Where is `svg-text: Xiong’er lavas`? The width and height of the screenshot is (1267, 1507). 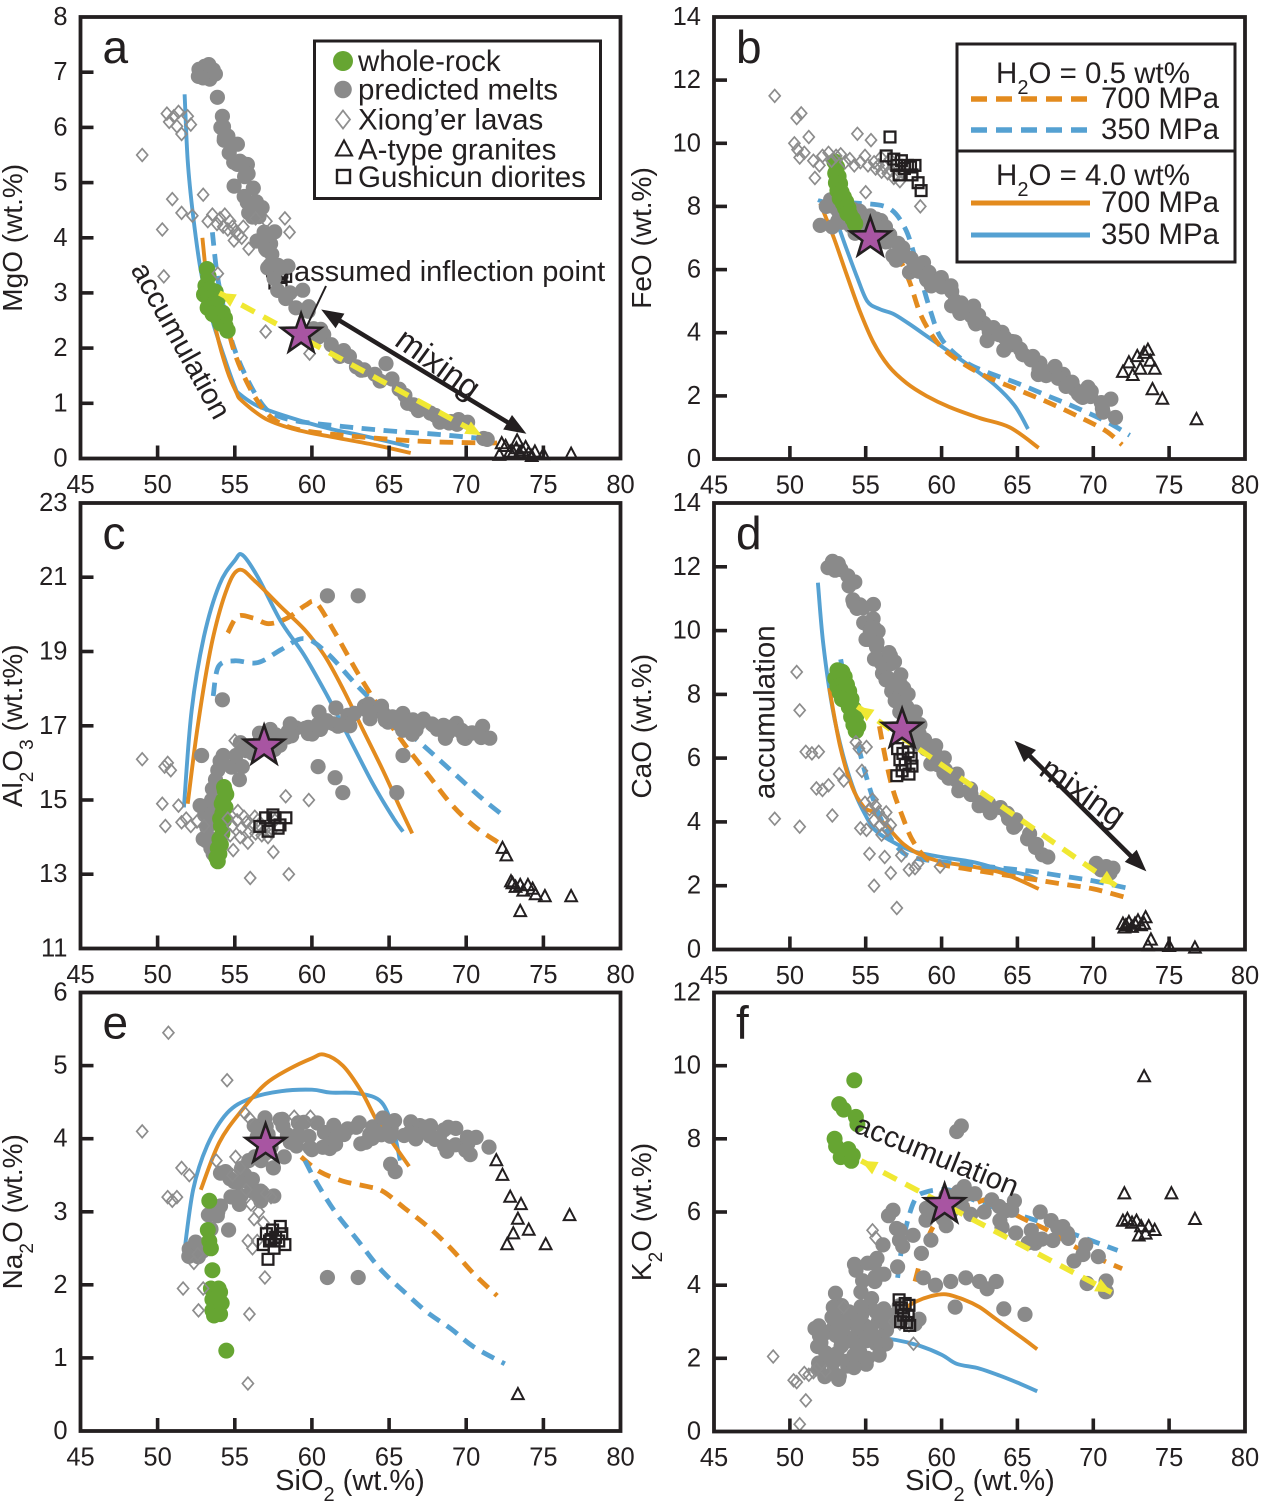 svg-text: Xiong’er lavas is located at coordinates (450, 120).